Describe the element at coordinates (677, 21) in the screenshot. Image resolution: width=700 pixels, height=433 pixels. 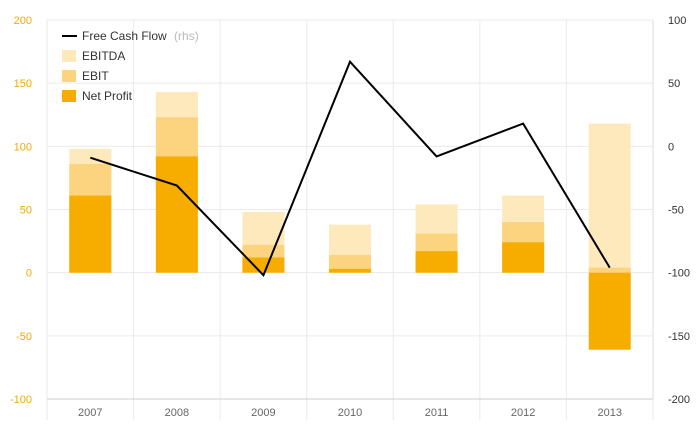
I see `y-right-tick-label: 100` at that location.